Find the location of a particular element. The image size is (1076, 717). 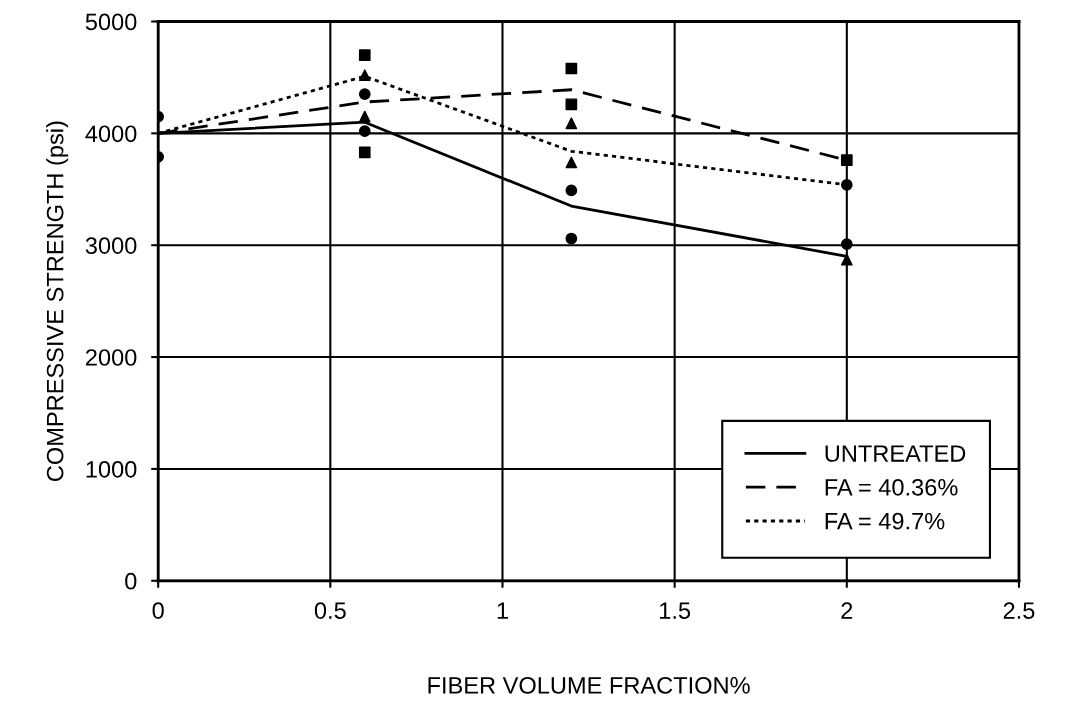

legend-label: FA = 40.36% is located at coordinates (891, 487).